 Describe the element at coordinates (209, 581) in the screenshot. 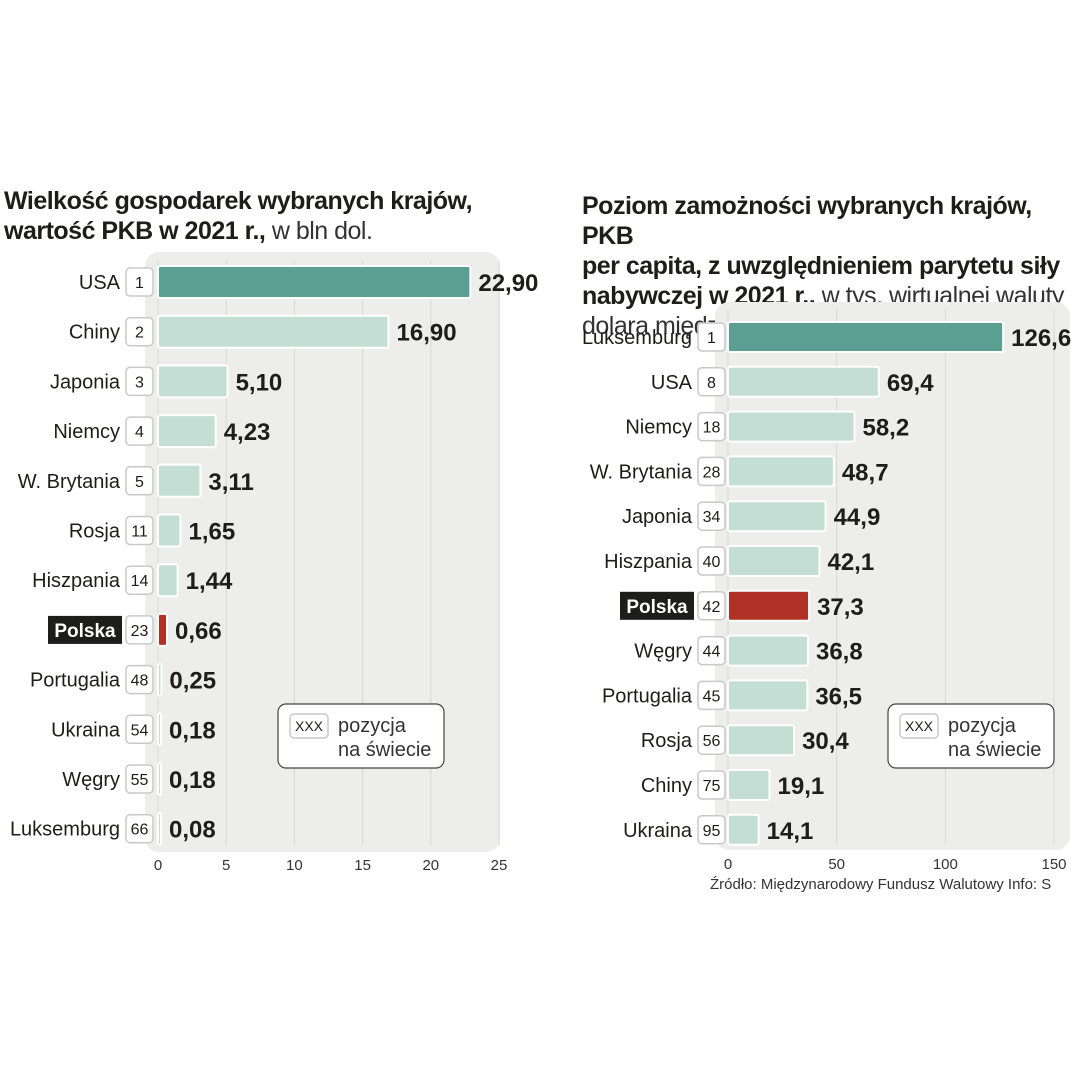

I see `chart1-value-label: 1,44` at that location.